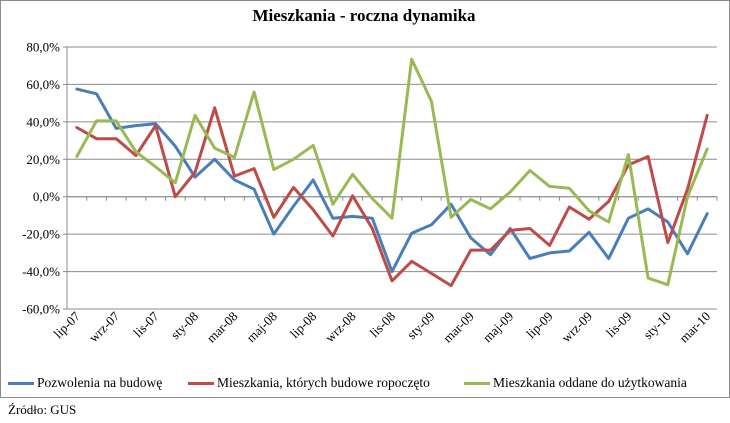  I want to click on legend-label: Mieszkania, których budowe ropoczęto, so click(323, 382).